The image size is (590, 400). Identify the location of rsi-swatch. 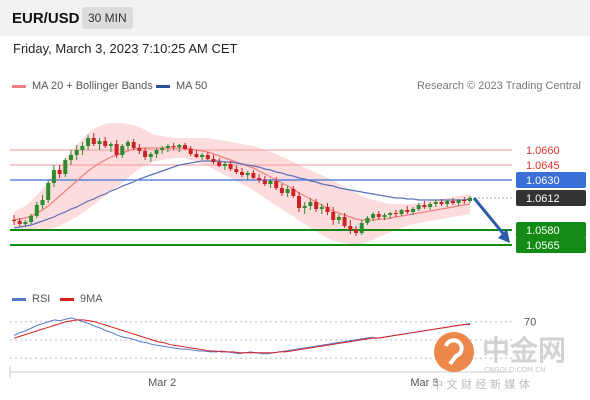
(19, 299).